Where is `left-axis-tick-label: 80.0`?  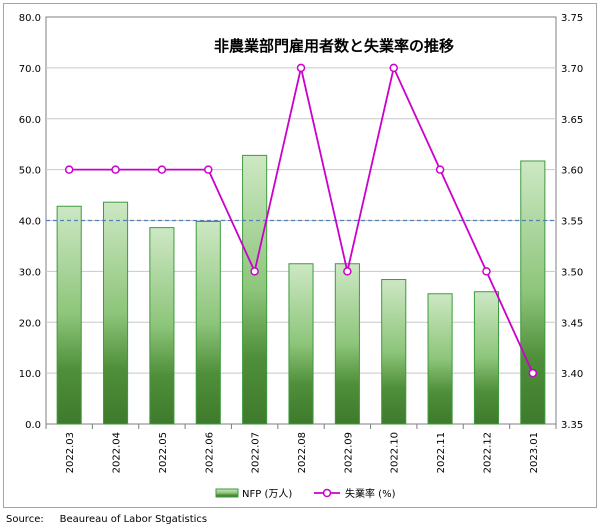 left-axis-tick-label: 80.0 is located at coordinates (30, 18).